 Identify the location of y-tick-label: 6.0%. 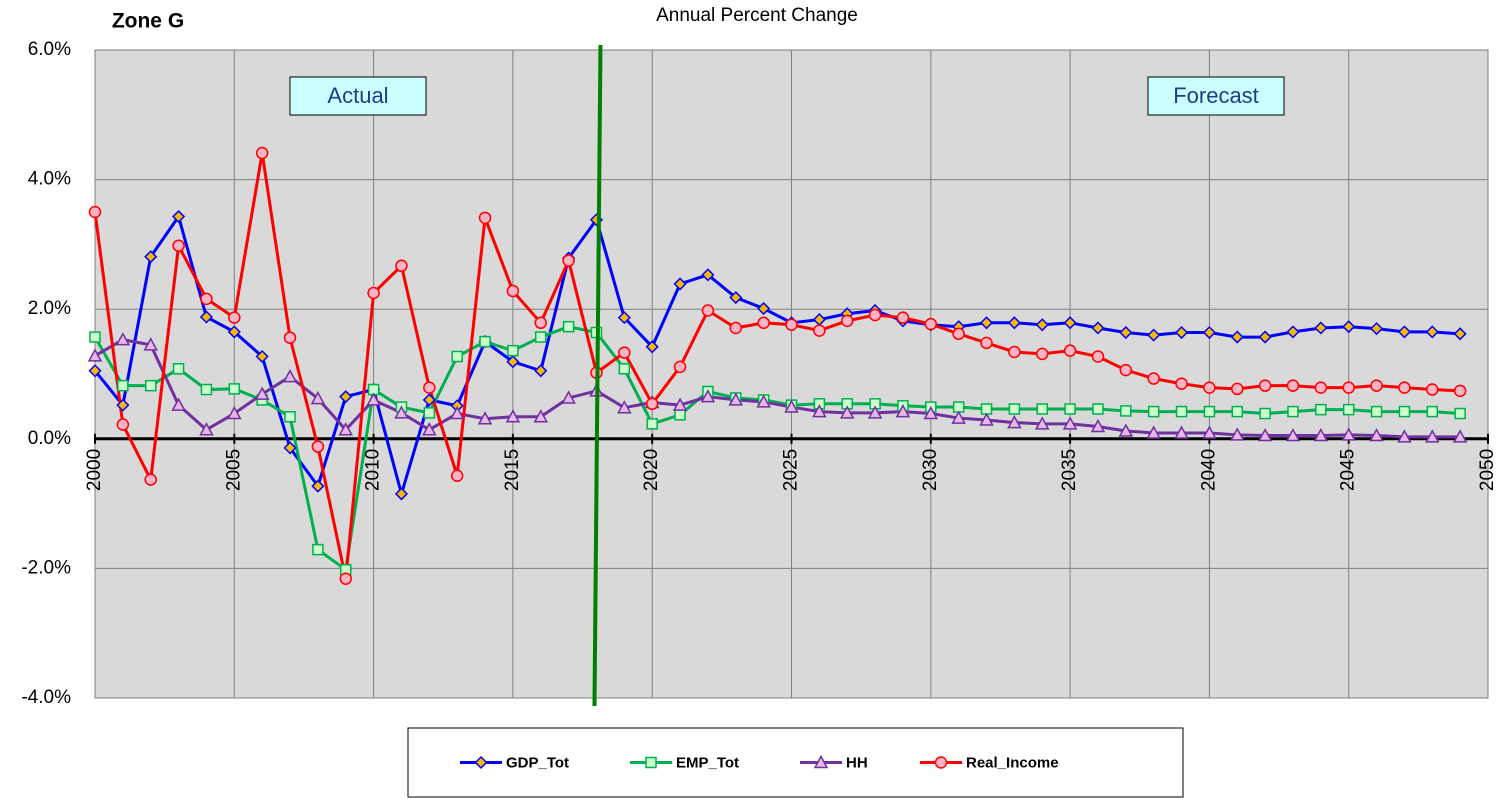
(49, 49).